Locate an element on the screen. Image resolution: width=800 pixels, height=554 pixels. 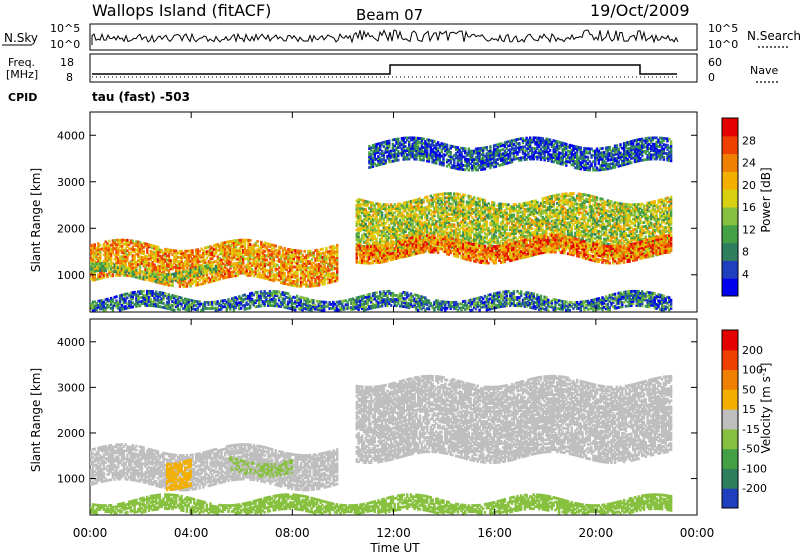
nave-label: Nave is located at coordinates (764, 70).